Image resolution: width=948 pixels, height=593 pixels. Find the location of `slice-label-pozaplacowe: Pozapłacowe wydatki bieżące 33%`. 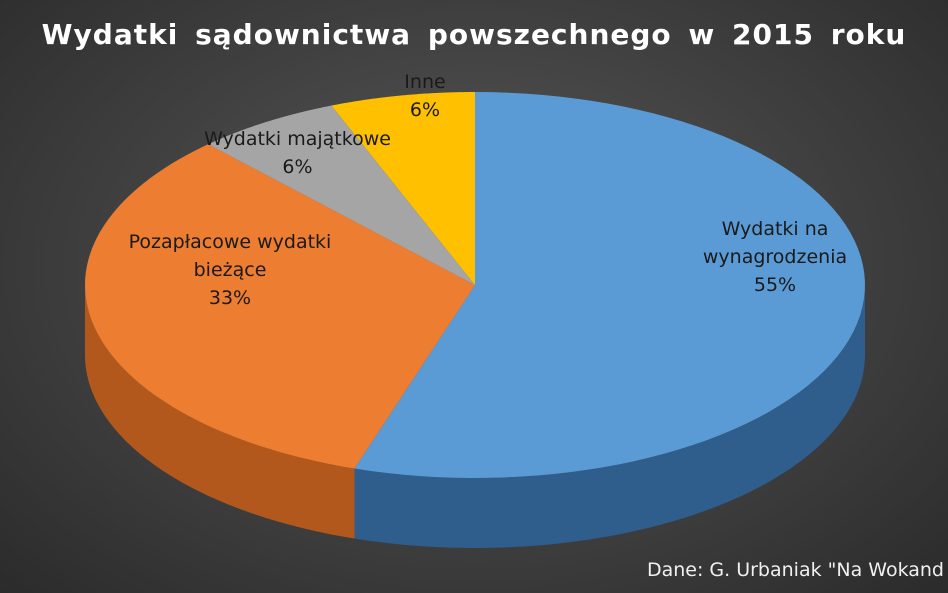

slice-label-pozaplacowe: Pozapłacowe wydatki bieżące 33% is located at coordinates (230, 270).